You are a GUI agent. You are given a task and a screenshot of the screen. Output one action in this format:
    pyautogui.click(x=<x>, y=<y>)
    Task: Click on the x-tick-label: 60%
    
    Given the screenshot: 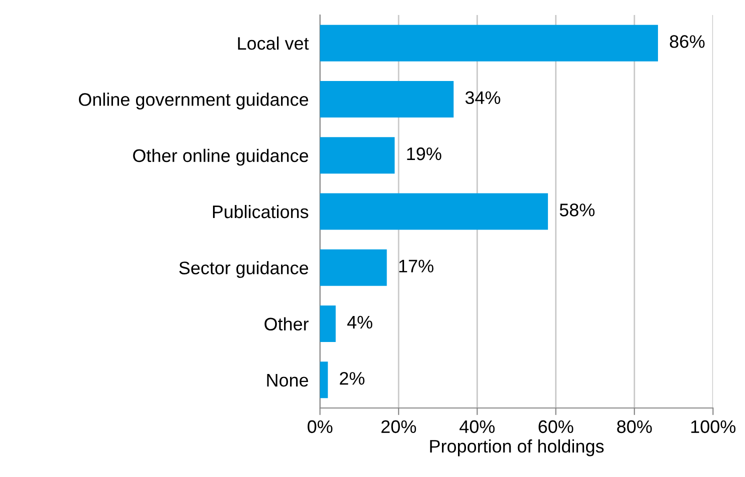 What is the action you would take?
    pyautogui.click(x=556, y=427)
    